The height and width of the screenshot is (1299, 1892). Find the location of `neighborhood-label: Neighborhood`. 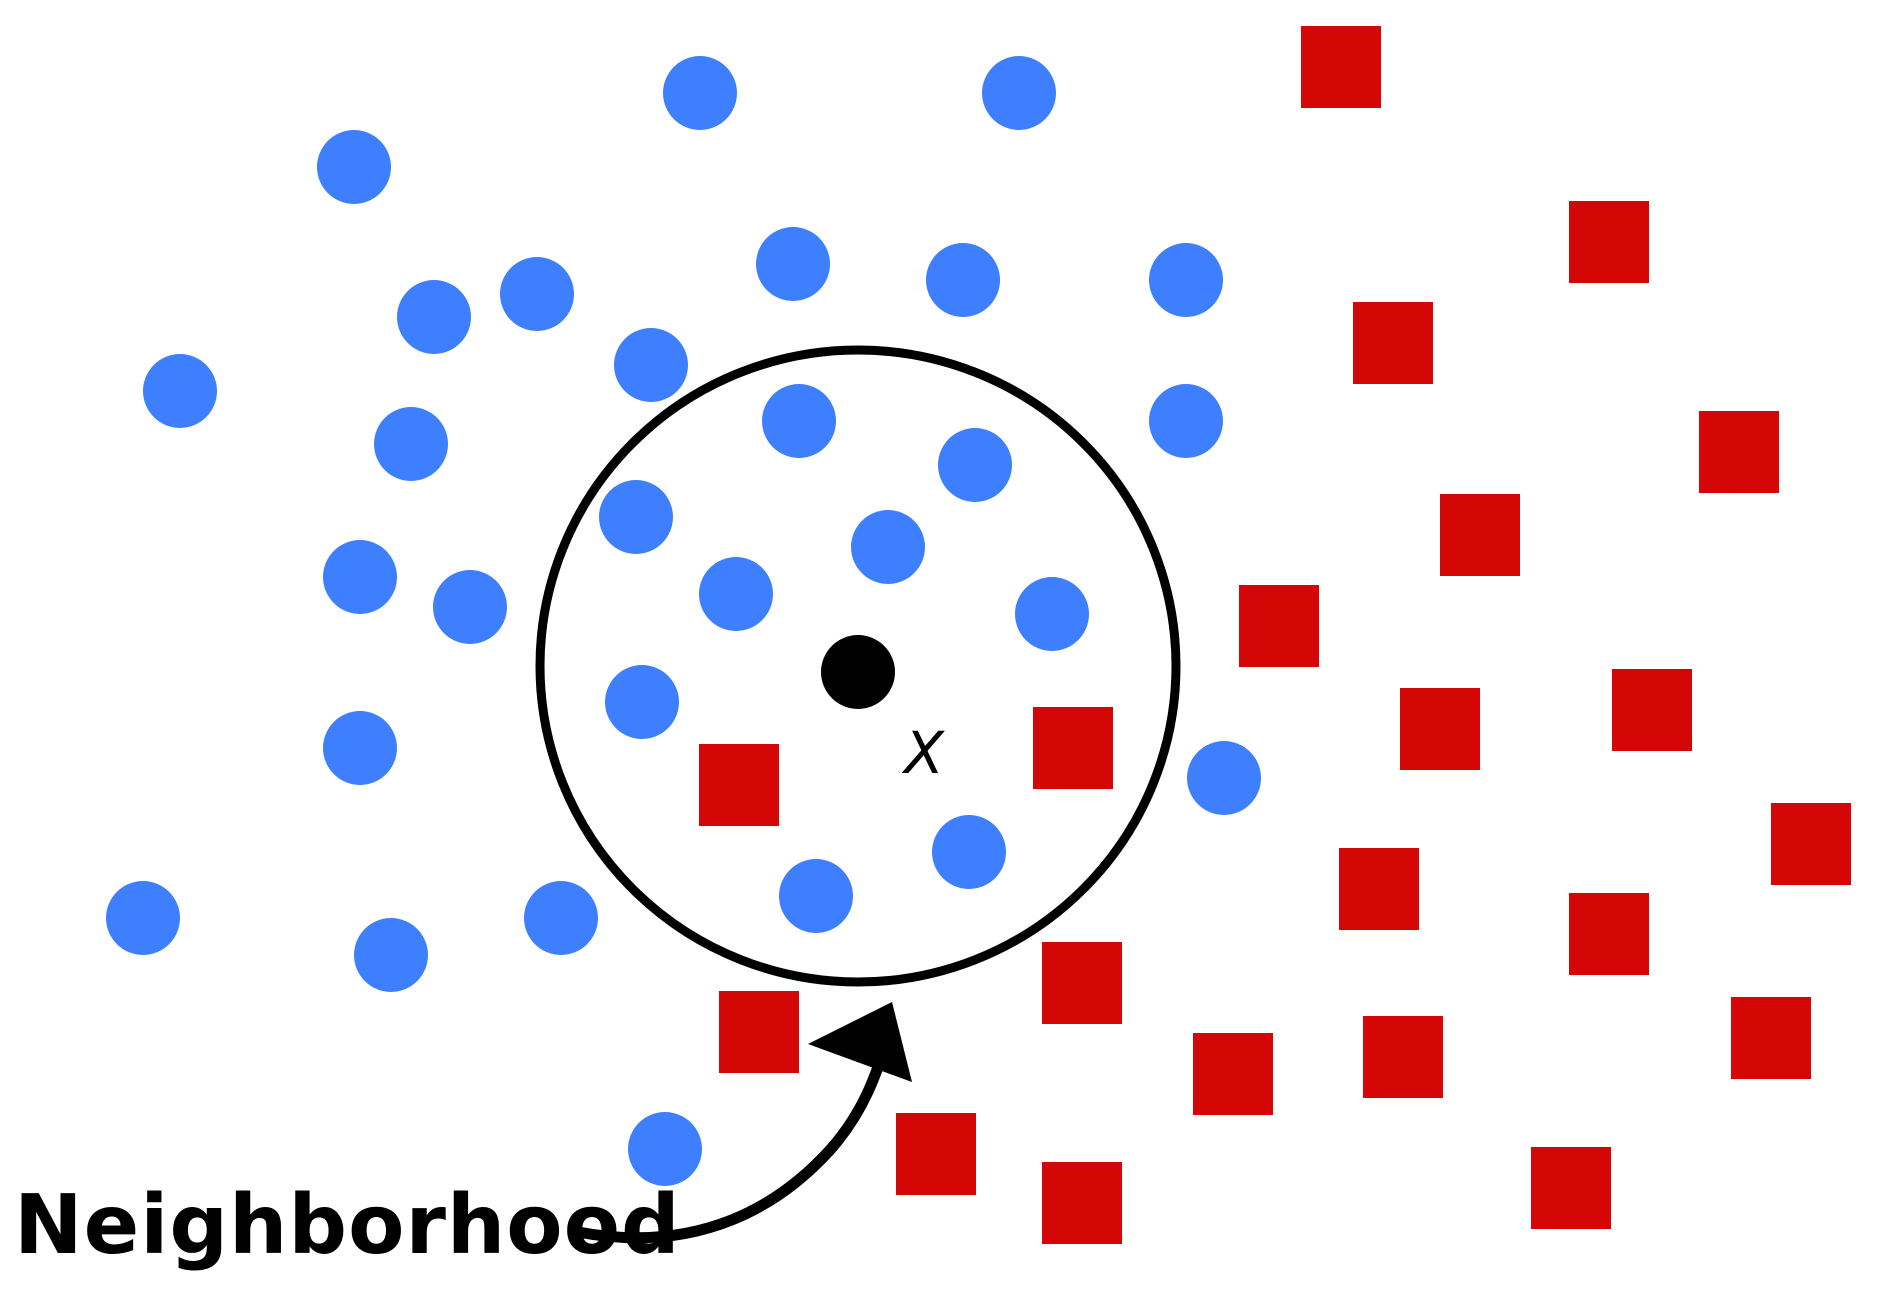

neighborhood-label: Neighborhood is located at coordinates (347, 1225).